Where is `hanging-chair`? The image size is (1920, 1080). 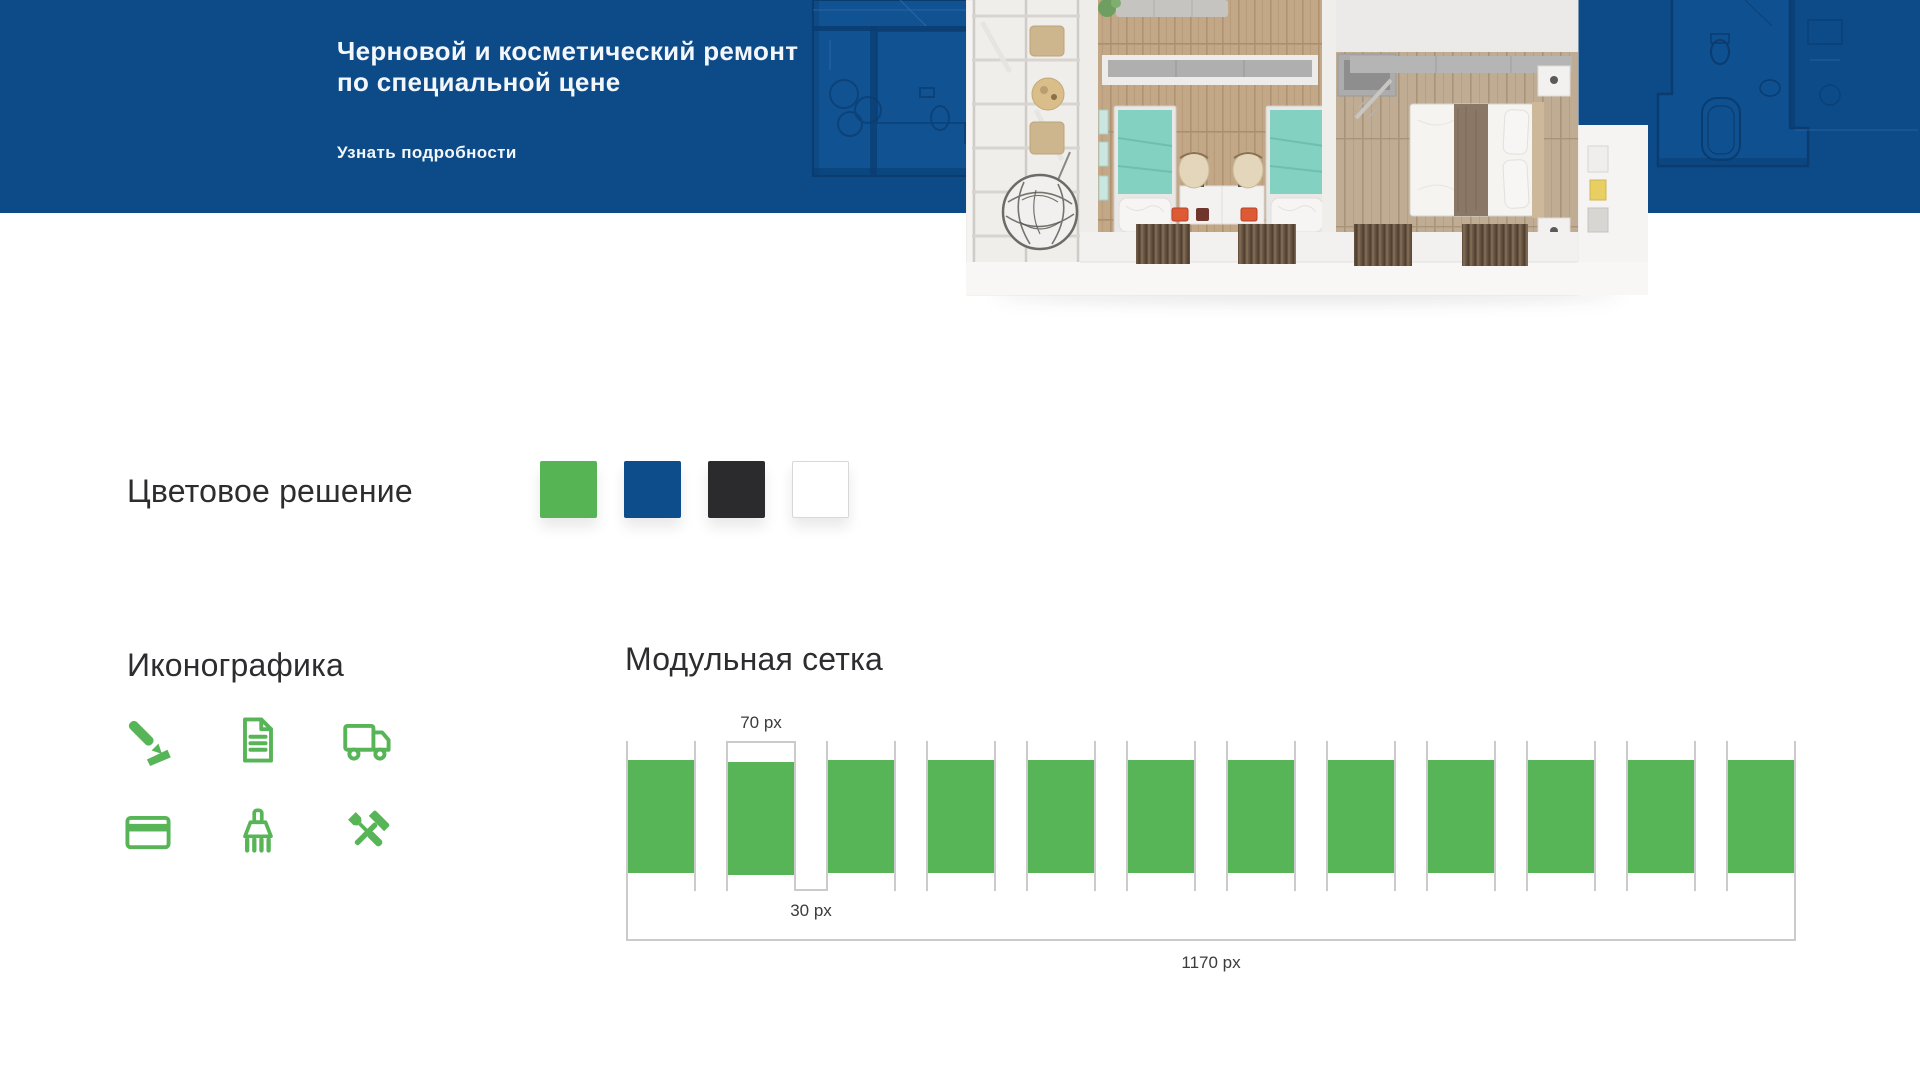
hanging-chair is located at coordinates (1040, 201).